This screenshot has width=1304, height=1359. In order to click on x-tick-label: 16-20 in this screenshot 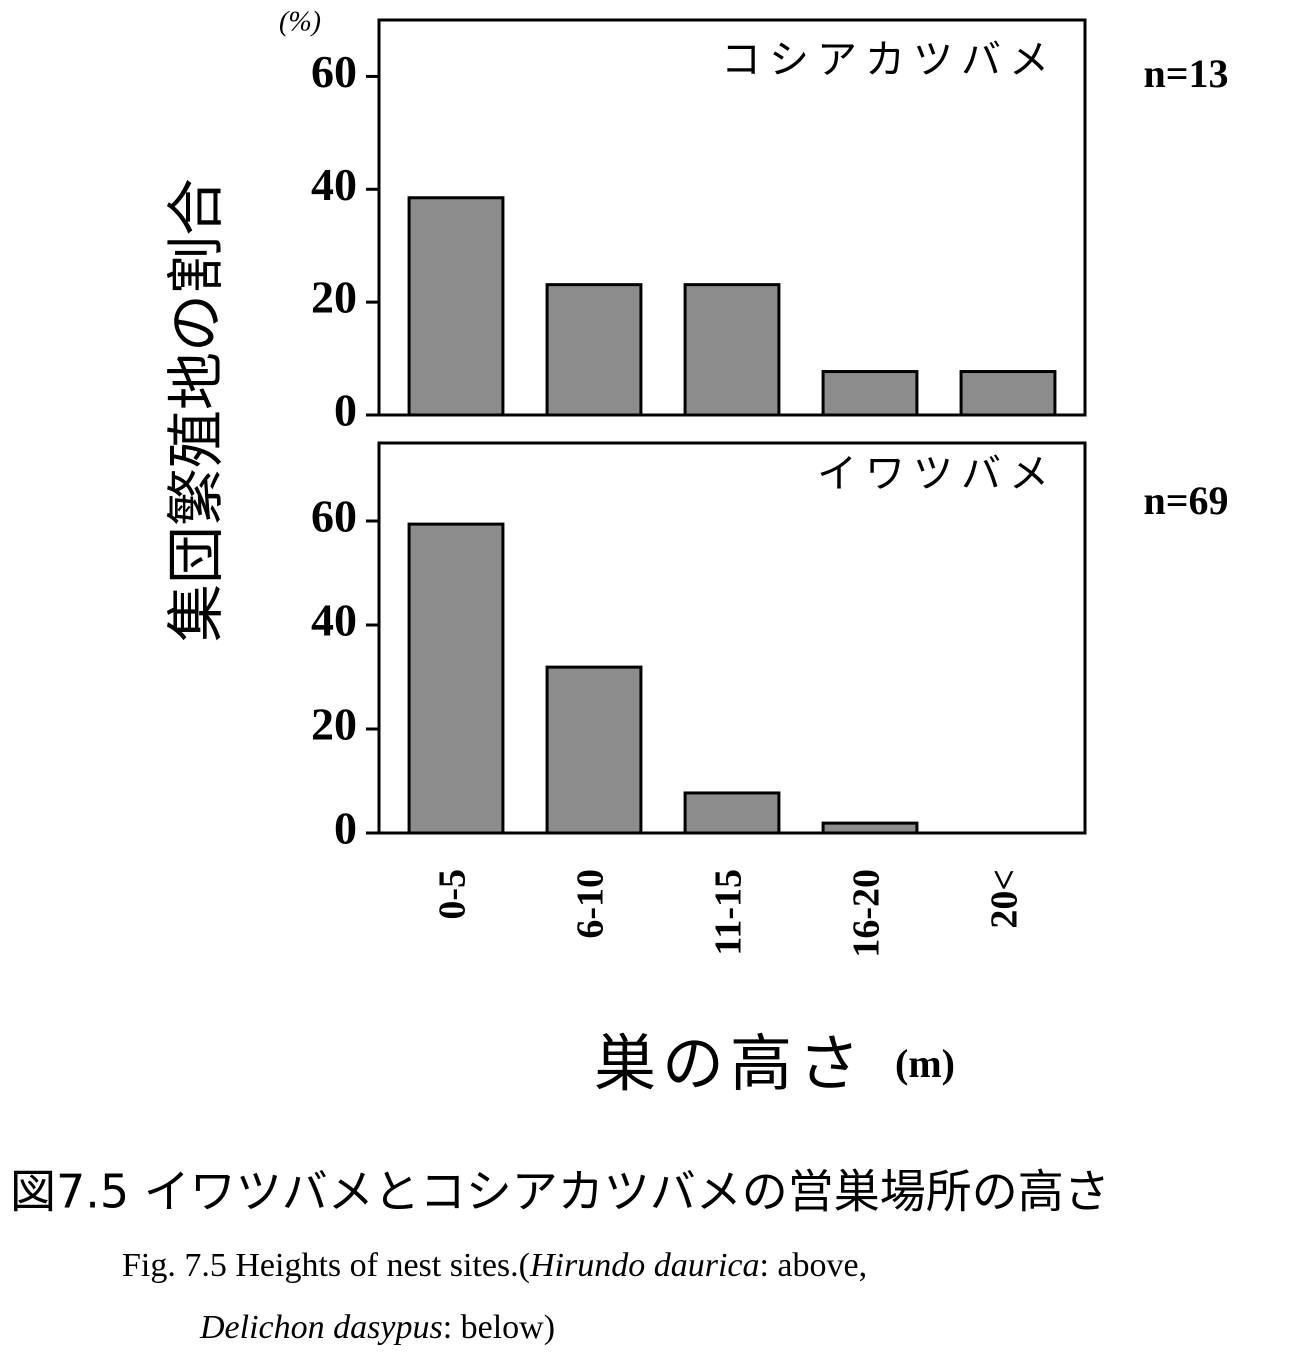, I will do `click(867, 913)`.